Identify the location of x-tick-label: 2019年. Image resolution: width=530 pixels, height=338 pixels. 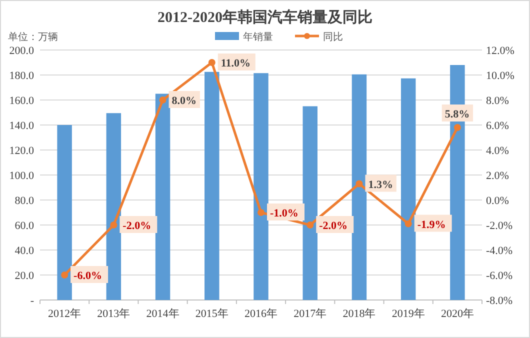
(408, 314).